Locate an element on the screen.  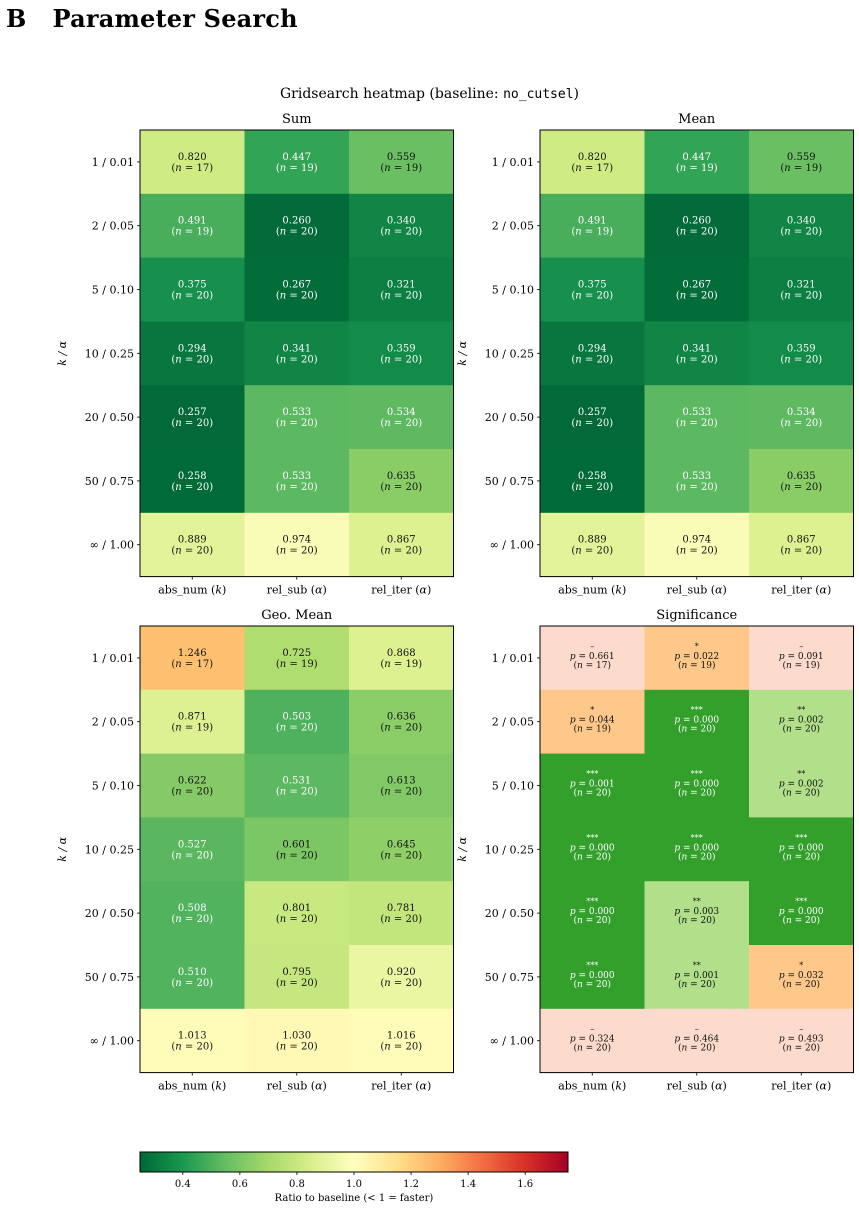
cell-pvalue: p = 0.002 is located at coordinates (801, 721).